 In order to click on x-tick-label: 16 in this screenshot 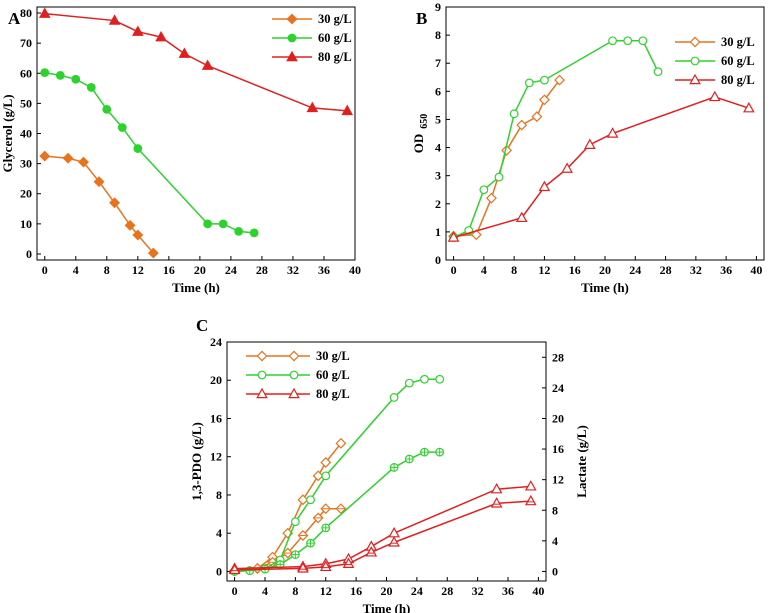, I will do `click(575, 270)`.